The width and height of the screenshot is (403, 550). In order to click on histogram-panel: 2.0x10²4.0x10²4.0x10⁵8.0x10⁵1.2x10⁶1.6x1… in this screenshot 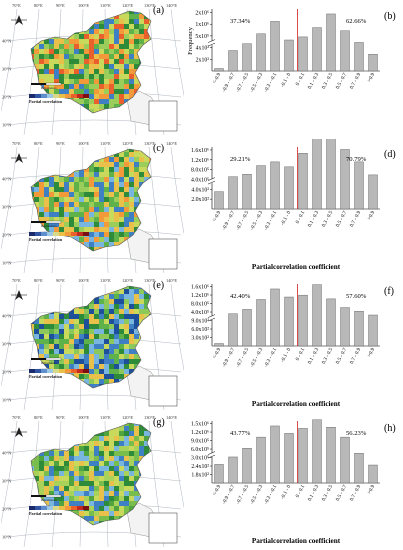, I will do `click(293, 205)`.